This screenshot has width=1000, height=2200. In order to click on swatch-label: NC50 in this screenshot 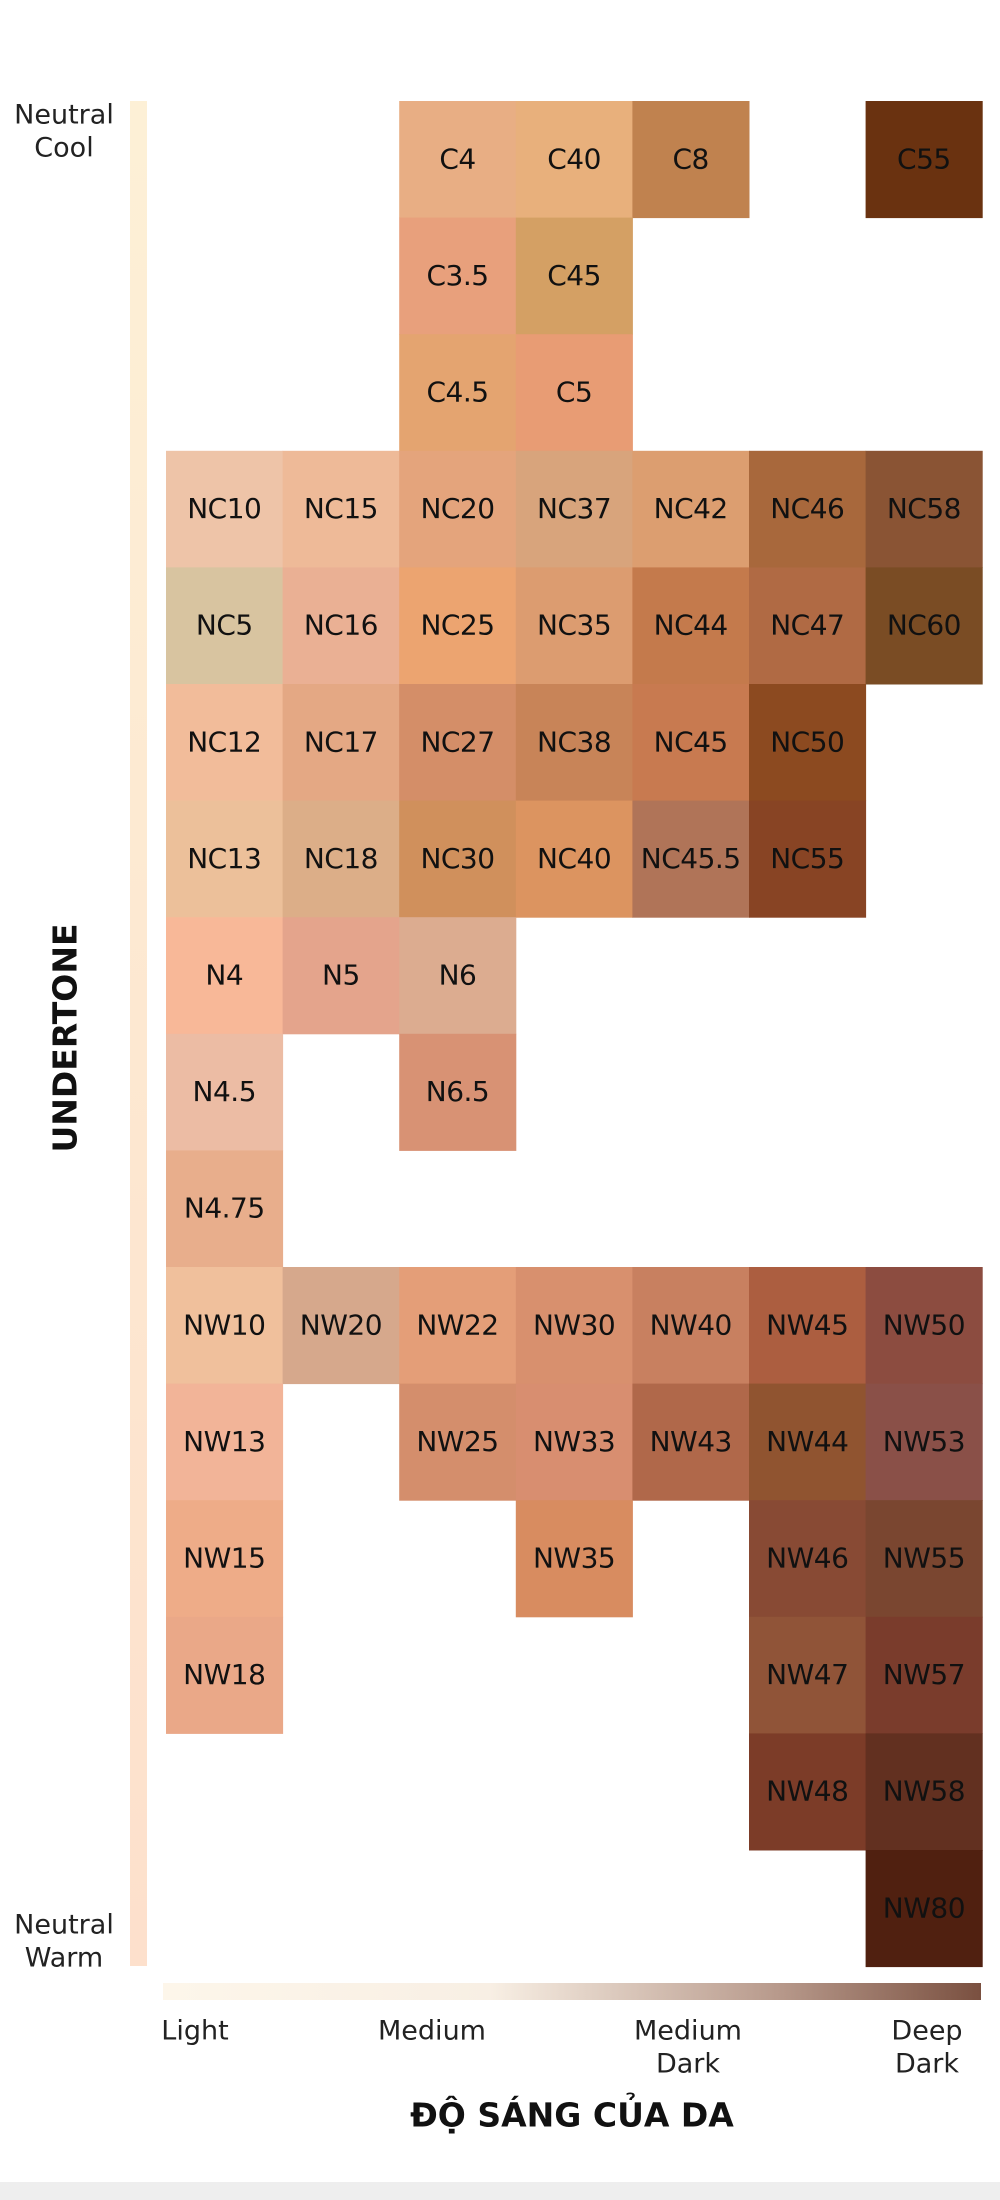, I will do `click(807, 741)`.